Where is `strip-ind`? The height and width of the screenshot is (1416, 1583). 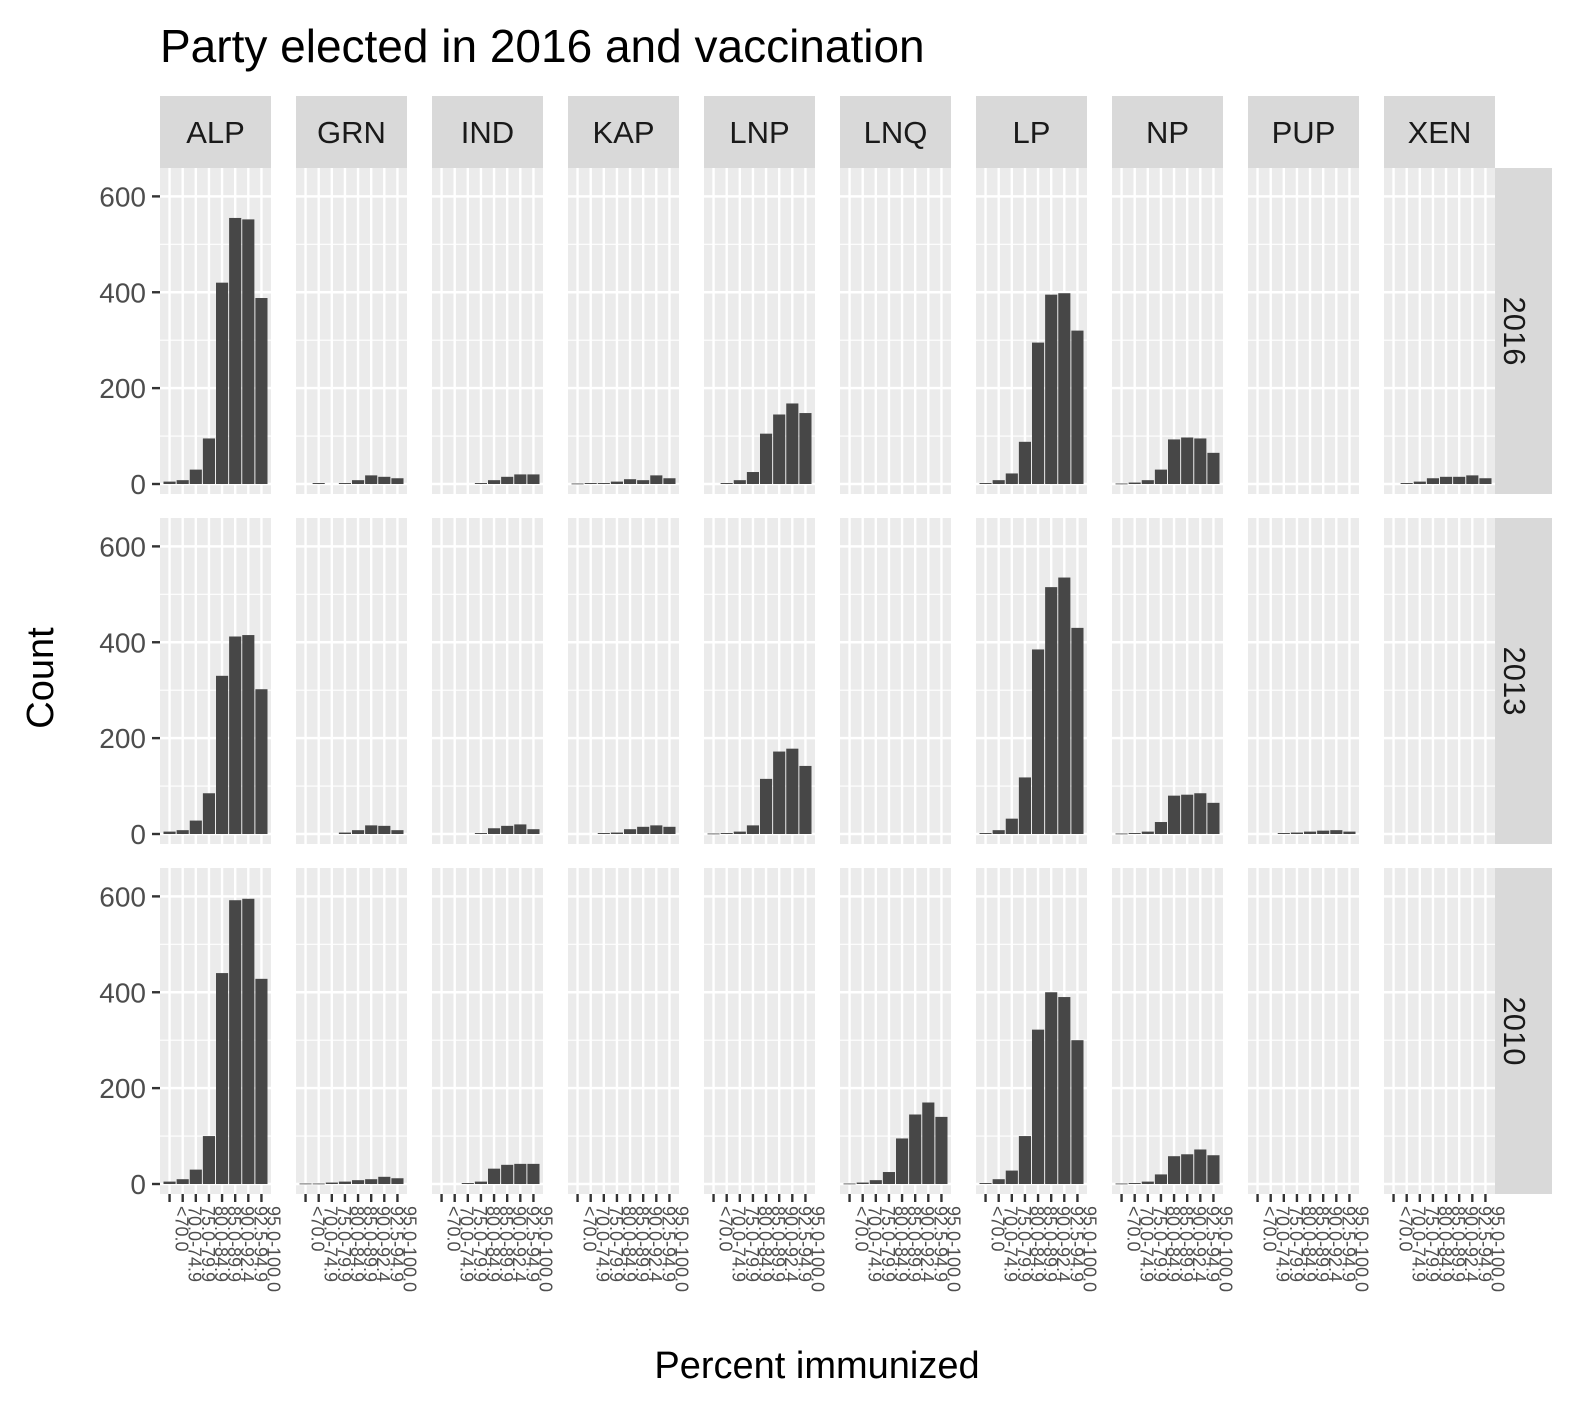
strip-ind is located at coordinates (487, 132).